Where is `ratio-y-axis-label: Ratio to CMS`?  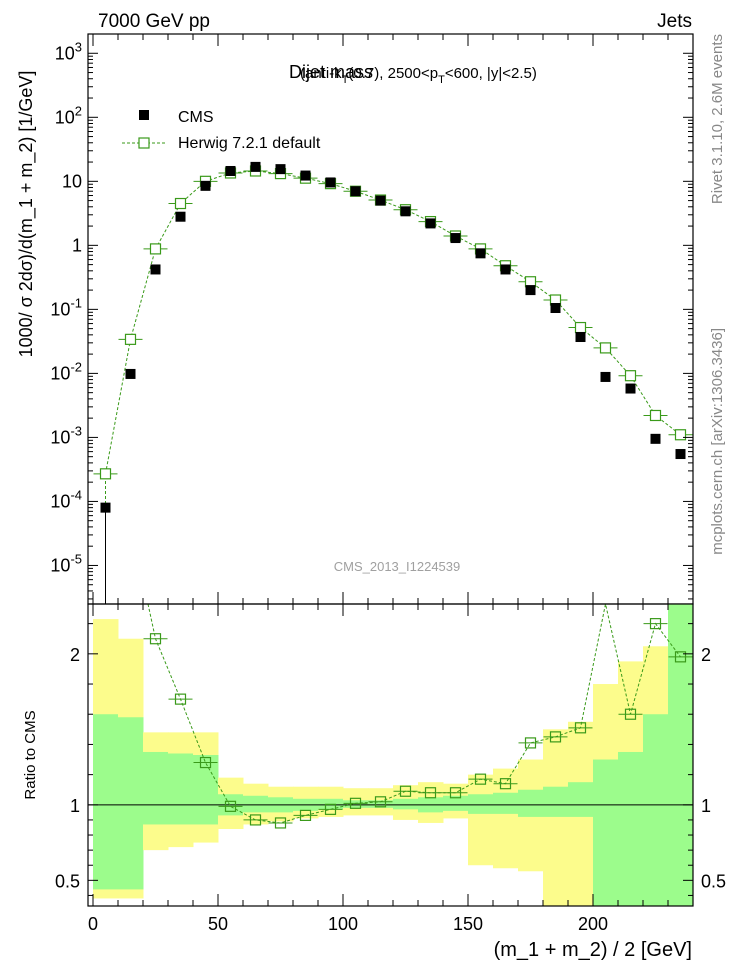
ratio-y-axis-label: Ratio to CMS is located at coordinates (30, 754).